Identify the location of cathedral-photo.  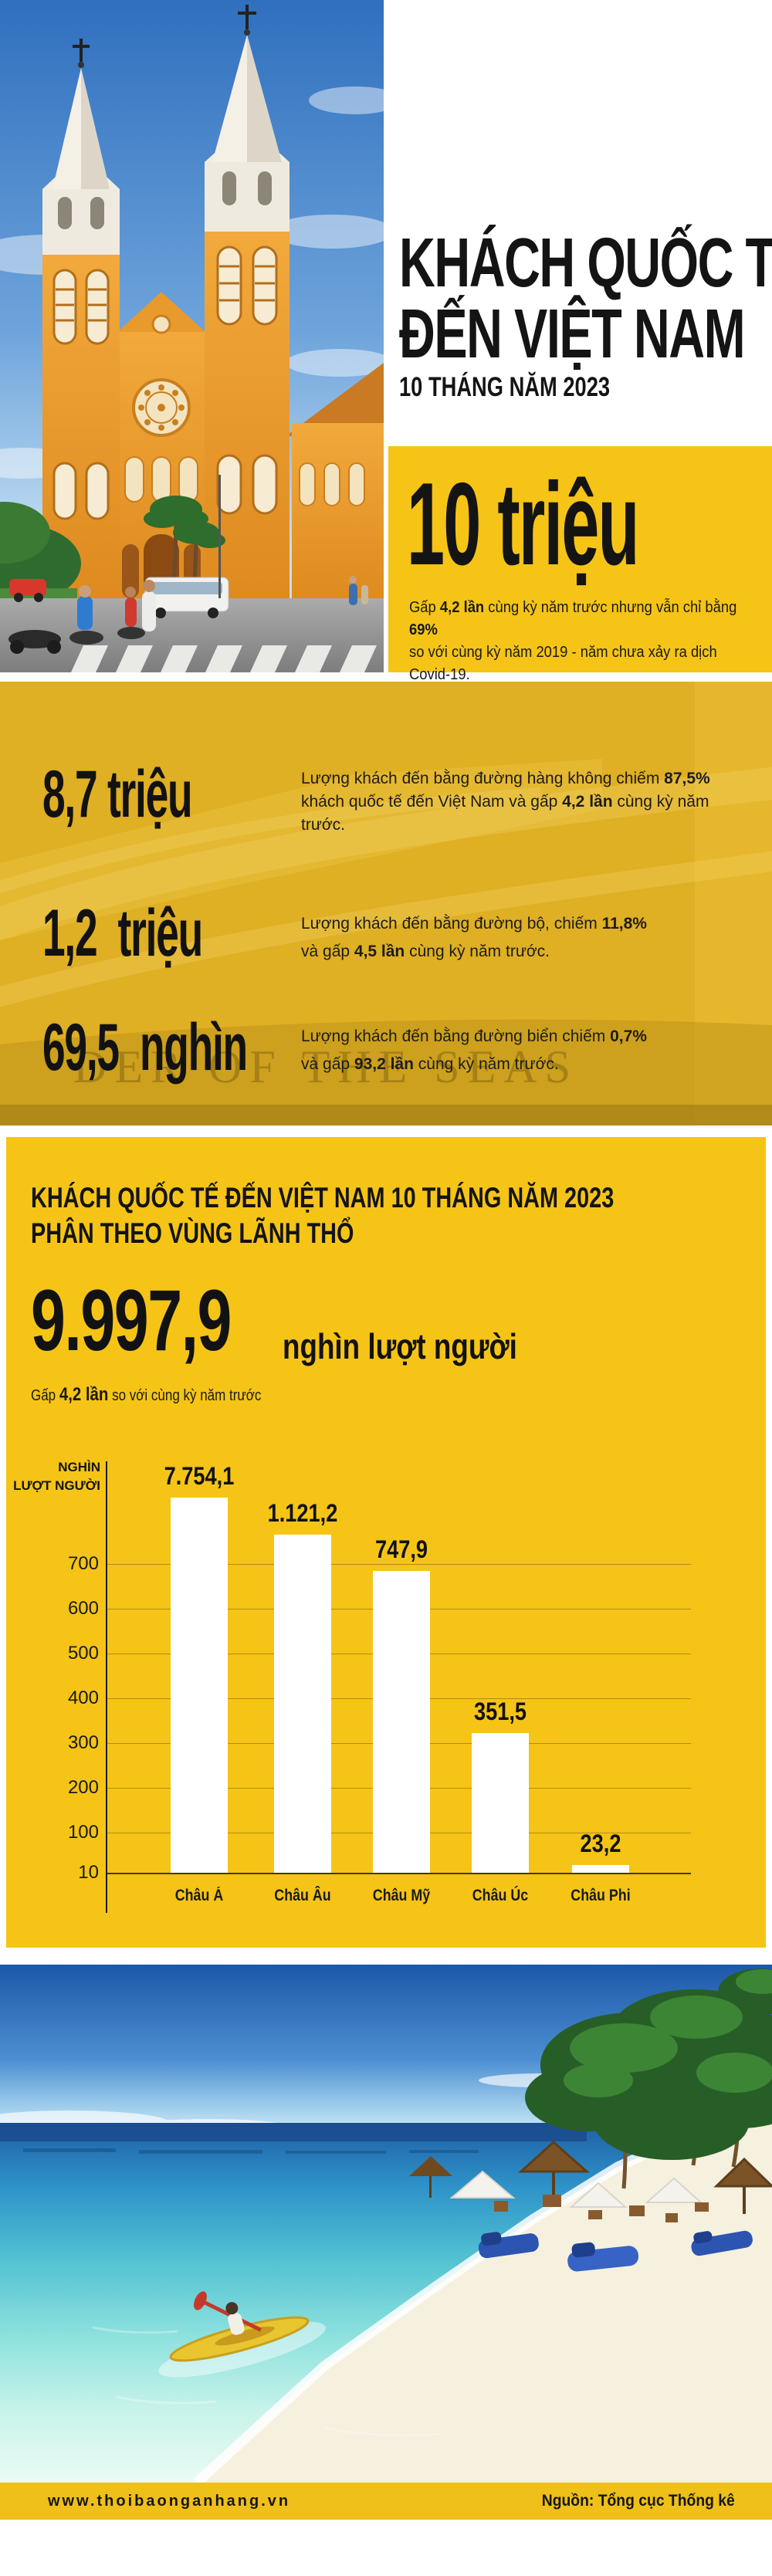
(192, 336).